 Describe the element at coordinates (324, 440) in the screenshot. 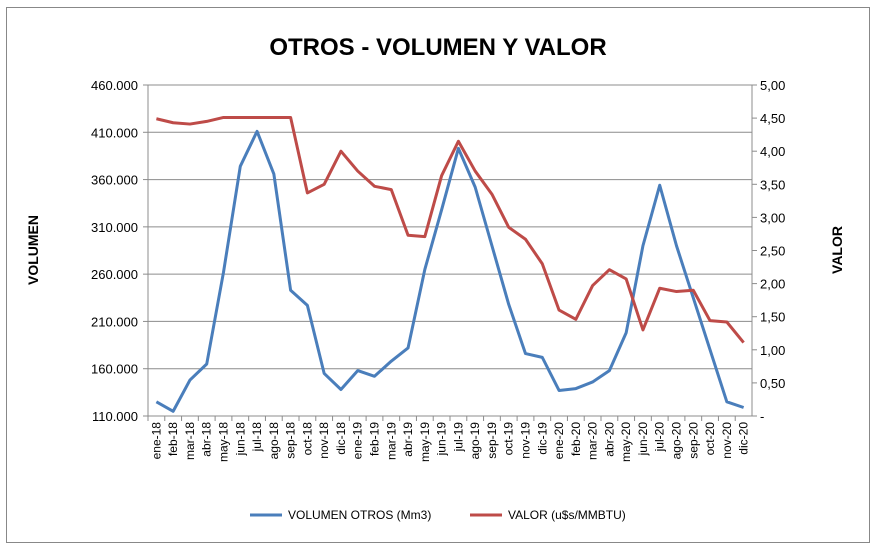

I see `x-tick-label: nov-18` at that location.